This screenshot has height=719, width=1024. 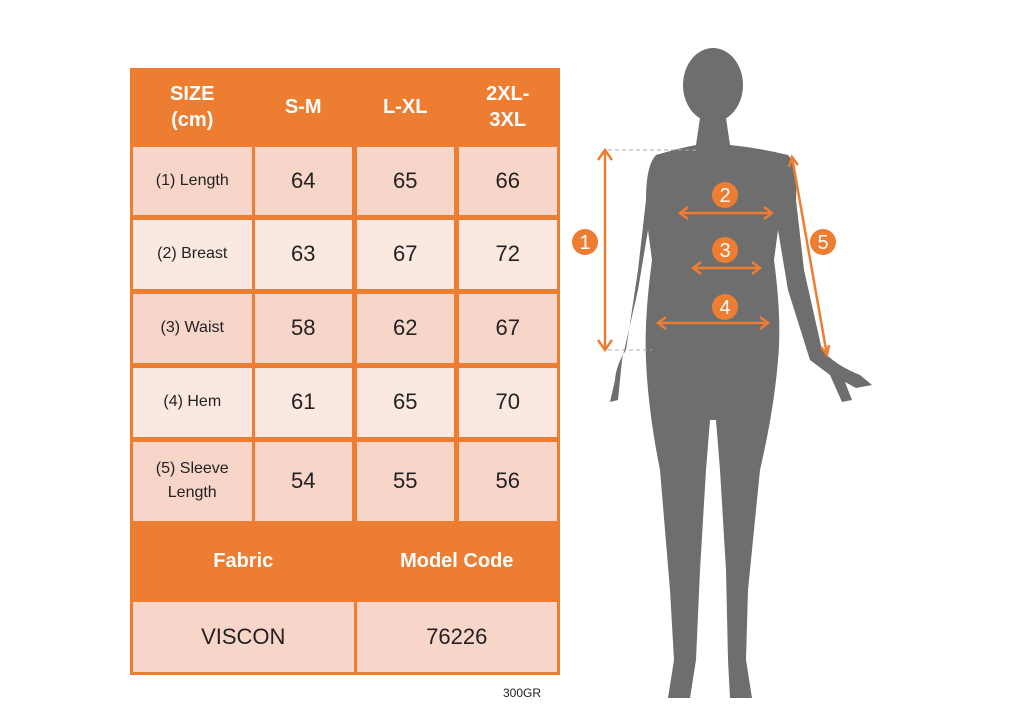 What do you see at coordinates (507, 481) in the screenshot?
I see `size-value: 56` at bounding box center [507, 481].